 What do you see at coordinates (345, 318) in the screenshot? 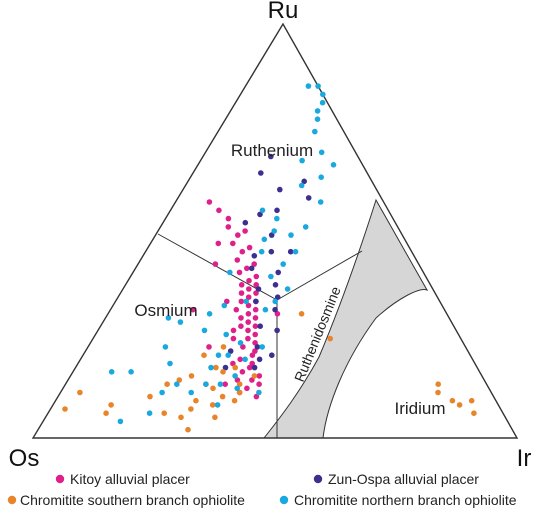
I see `ruthenidosmine-field` at bounding box center [345, 318].